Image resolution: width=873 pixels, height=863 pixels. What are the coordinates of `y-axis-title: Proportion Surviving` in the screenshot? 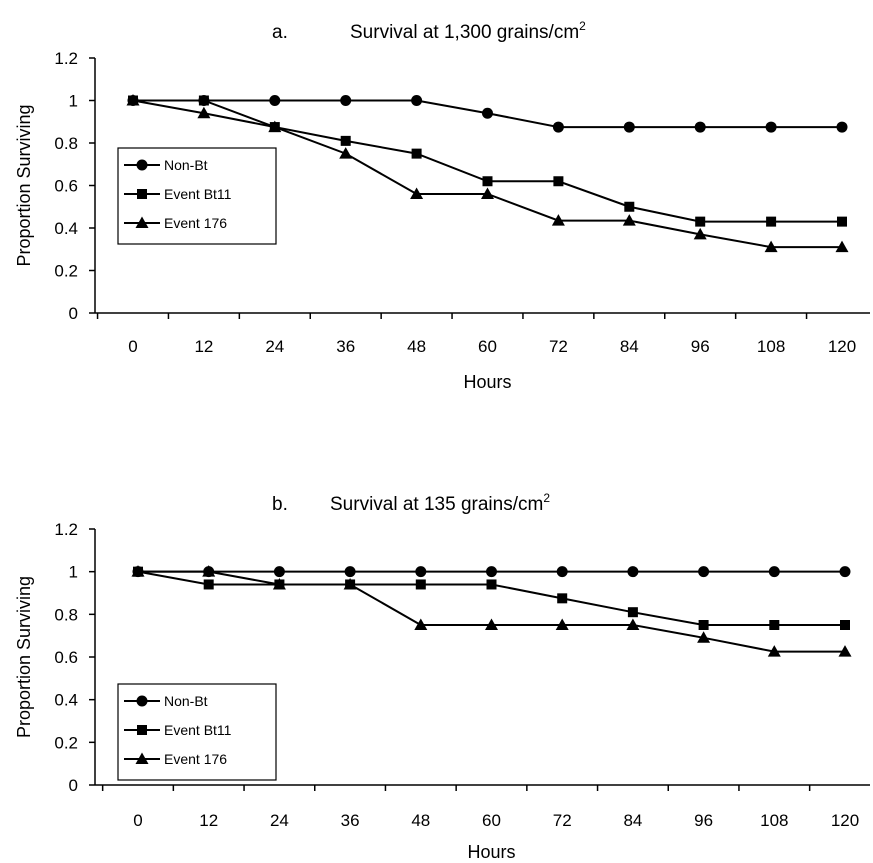 It's located at (24, 657).